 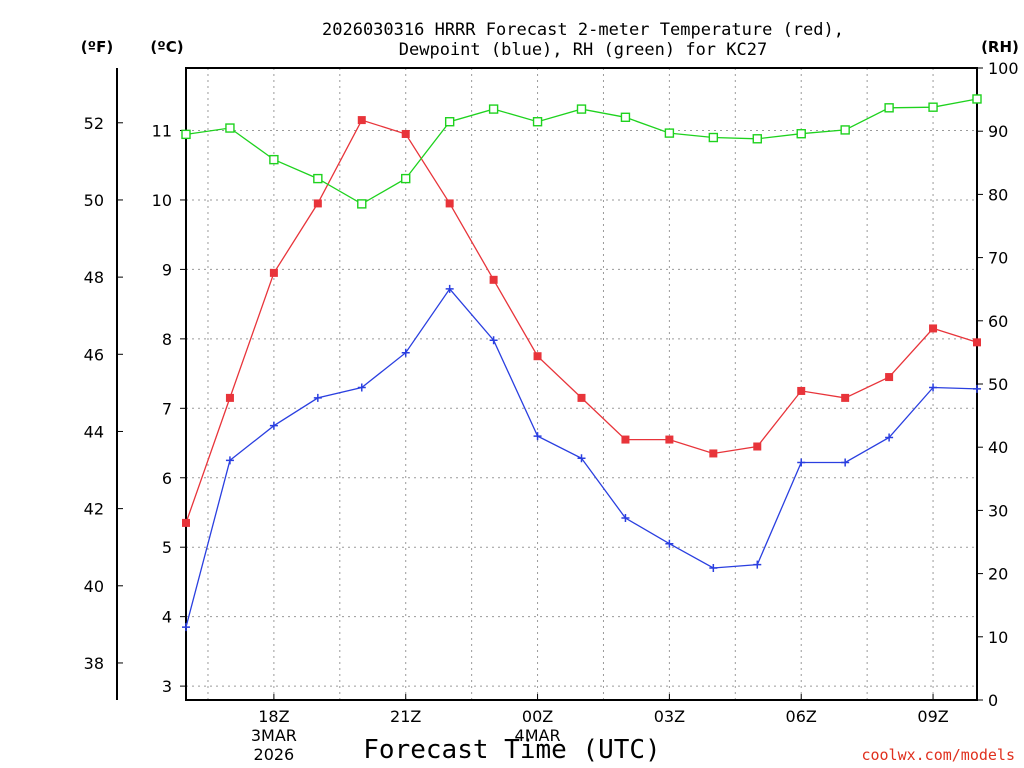 What do you see at coordinates (167, 478) in the screenshot?
I see `celsius-tick-label: 6` at bounding box center [167, 478].